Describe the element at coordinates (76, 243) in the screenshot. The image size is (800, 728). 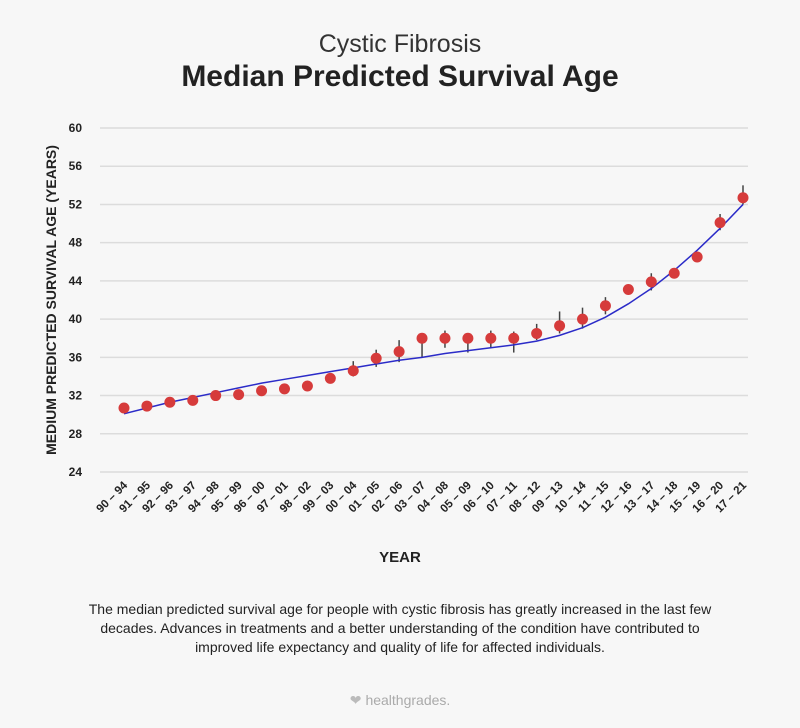
I see `y-tick-label: 48` at that location.